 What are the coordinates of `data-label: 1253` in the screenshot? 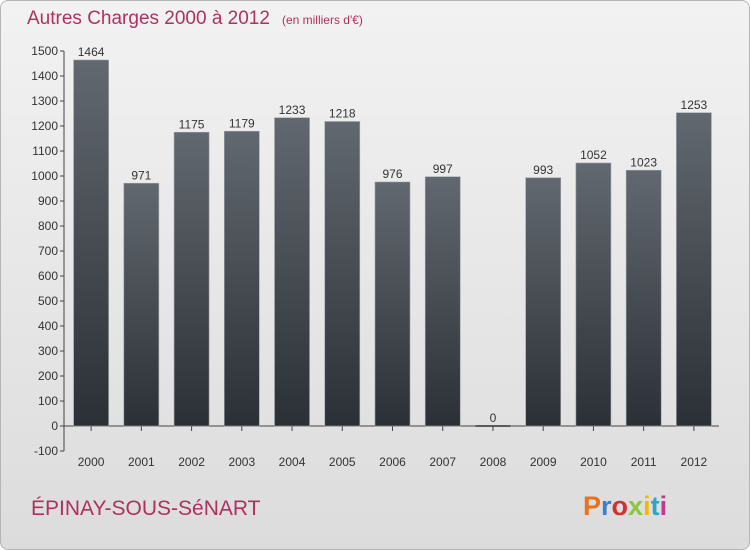 It's located at (694, 105).